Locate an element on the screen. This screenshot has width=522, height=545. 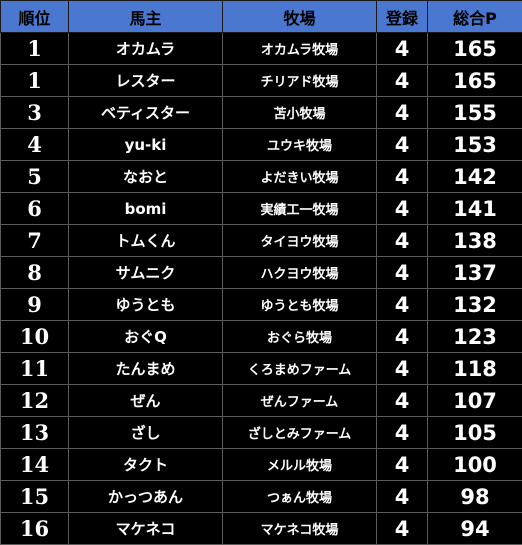
points-cell: 142 is located at coordinates (475, 177).